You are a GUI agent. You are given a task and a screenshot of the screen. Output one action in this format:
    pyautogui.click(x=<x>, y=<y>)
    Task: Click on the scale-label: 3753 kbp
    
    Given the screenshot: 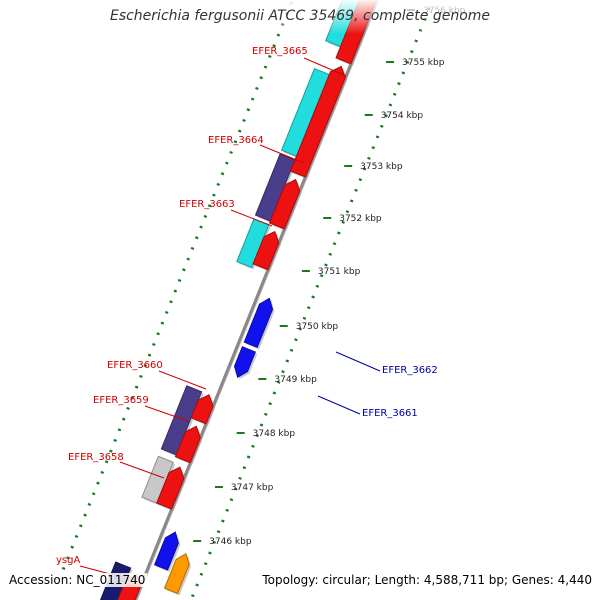 What is the action you would take?
    pyautogui.click(x=381, y=167)
    